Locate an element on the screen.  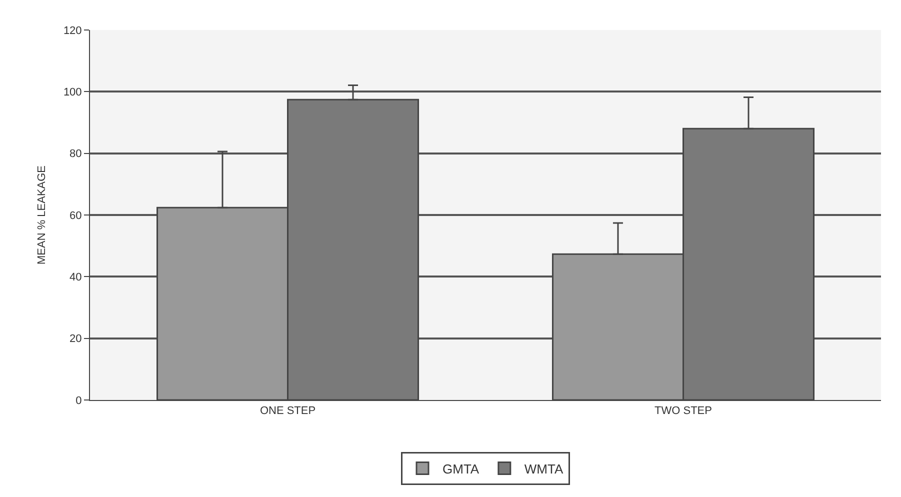
legend-label: WMTA is located at coordinates (544, 468).